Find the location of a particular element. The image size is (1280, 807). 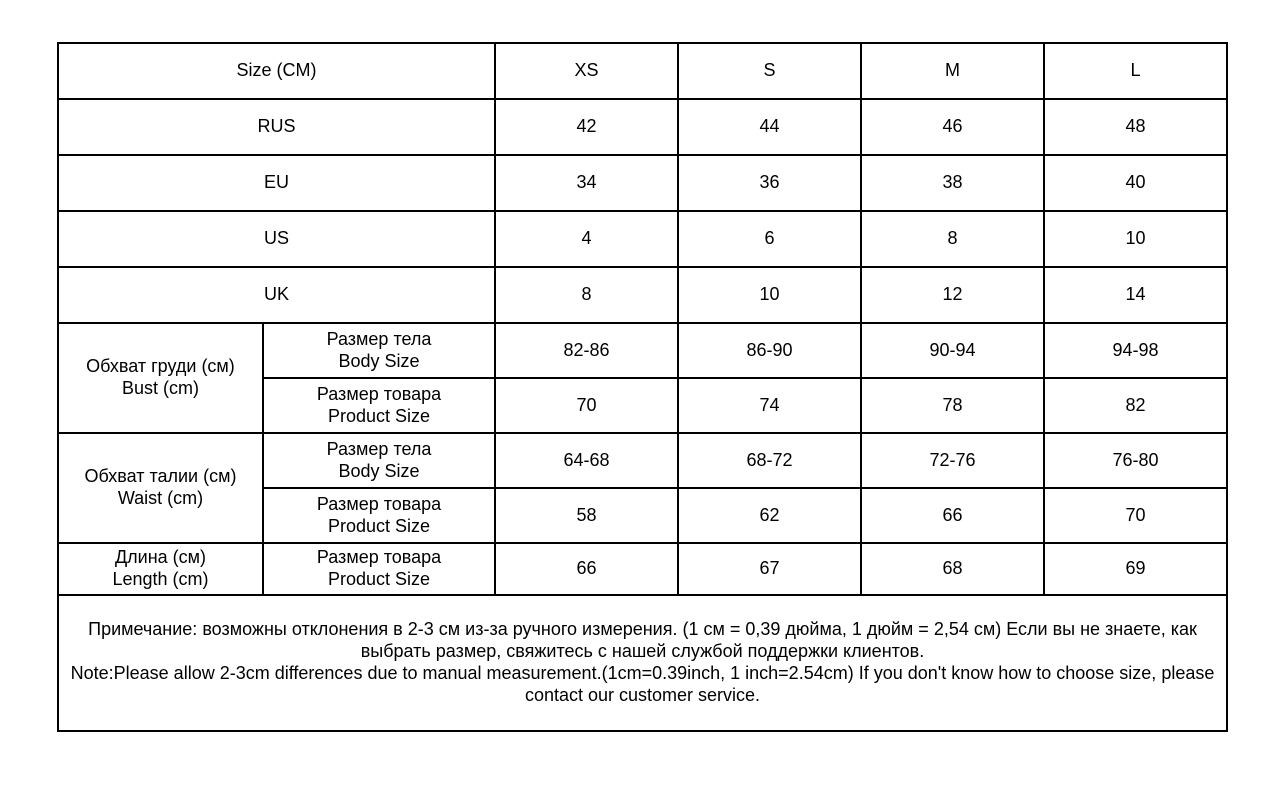

bust-body-value-m: 90-94 is located at coordinates (952, 350).